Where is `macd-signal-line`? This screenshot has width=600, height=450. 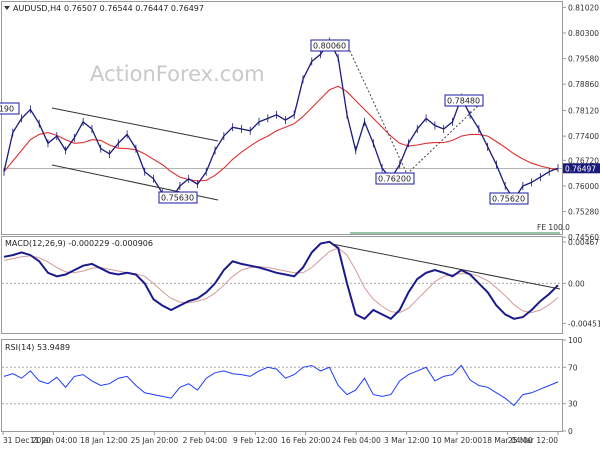
macd-signal-line is located at coordinates (281, 280).